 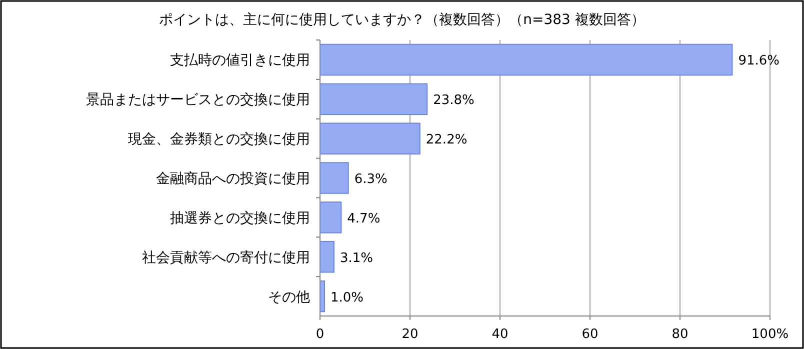 I want to click on y-tick-label: 支払時の値引きに使用, so click(x=240, y=60).